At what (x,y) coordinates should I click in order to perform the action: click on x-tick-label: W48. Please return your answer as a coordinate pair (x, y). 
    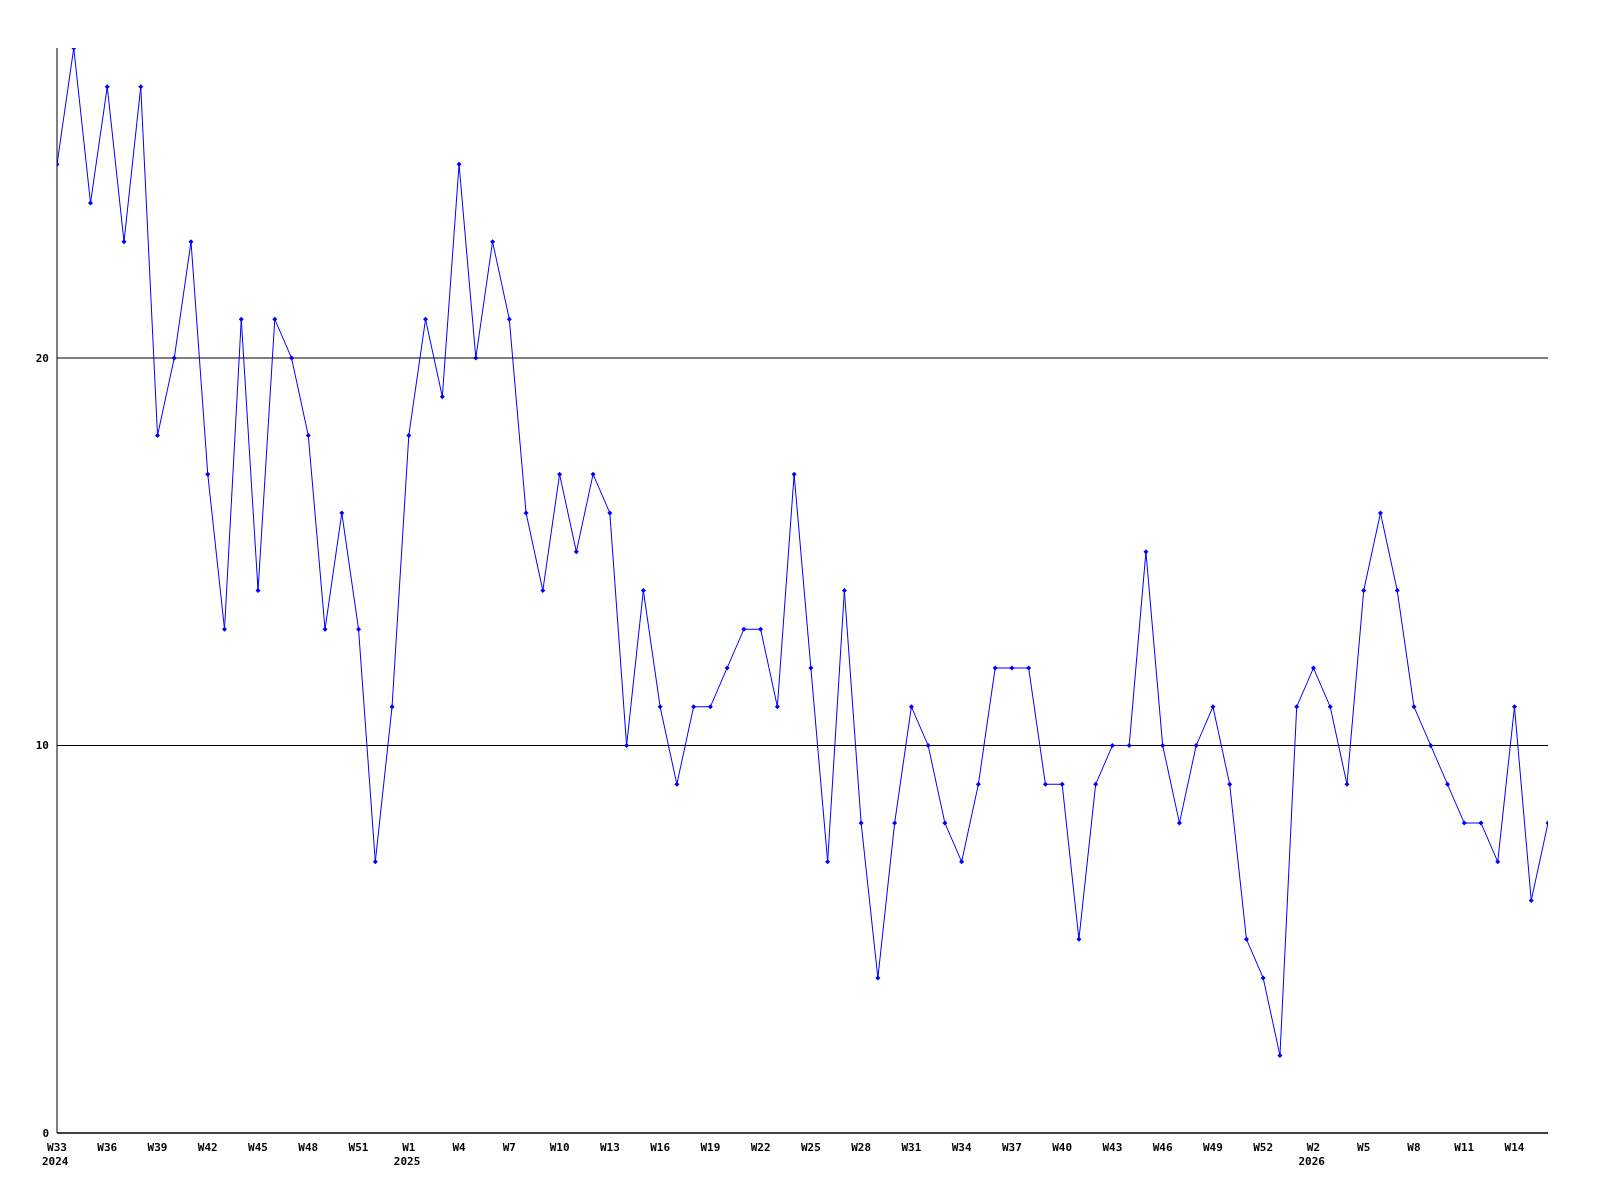
    Looking at the image, I should click on (308, 1147).